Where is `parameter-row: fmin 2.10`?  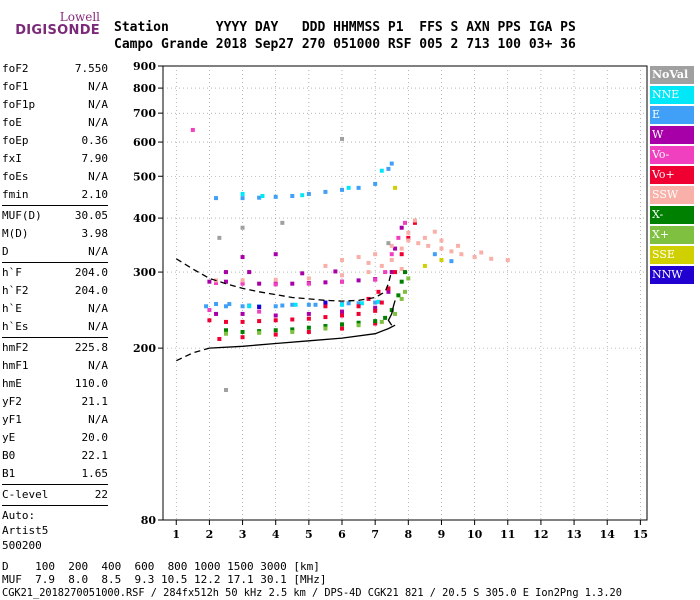 parameter-row: fmin 2.10 is located at coordinates (55, 195).